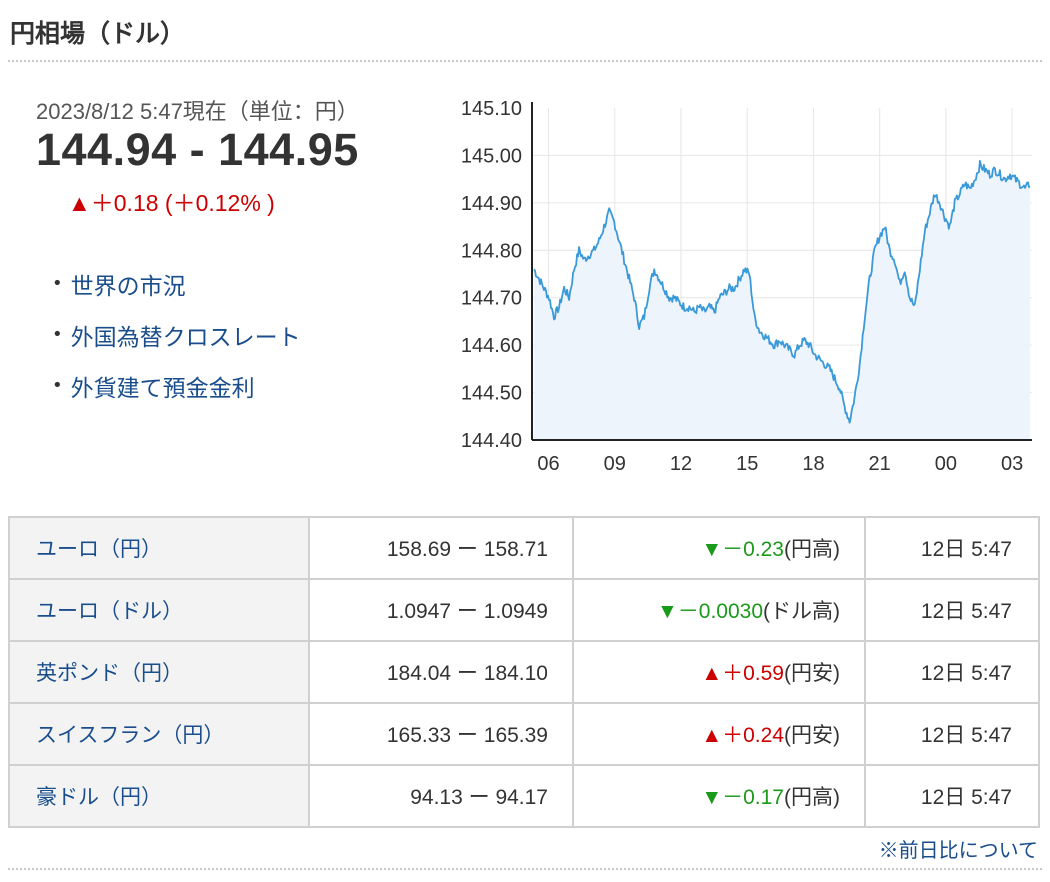 The image size is (1050, 882). What do you see at coordinates (958, 851) in the screenshot?
I see `change-note-link: ※前日比について` at bounding box center [958, 851].